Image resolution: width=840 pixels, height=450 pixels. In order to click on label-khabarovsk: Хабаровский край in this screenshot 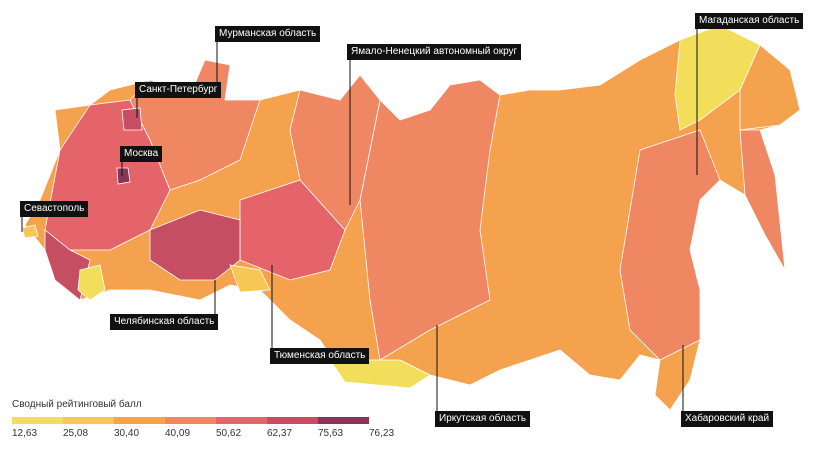, I will do `click(727, 419)`.